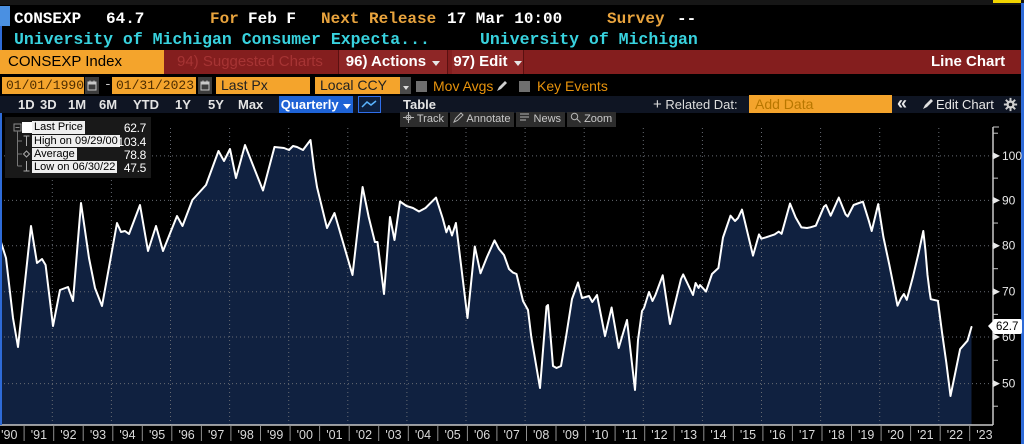  Describe the element at coordinates (39, 435) in the screenshot. I see `svg-text: '91` at that location.